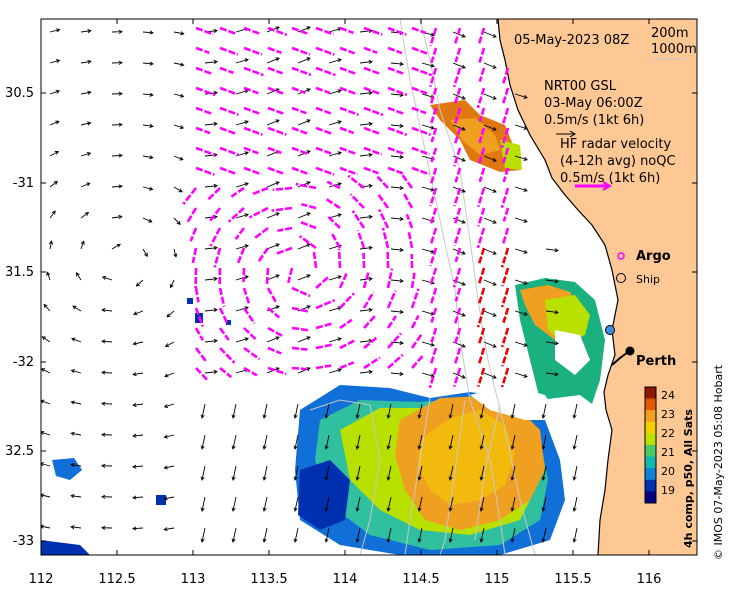 The width and height of the screenshot is (740, 592). Describe the element at coordinates (618, 161) in the screenshot. I see `hf-legend-line2: (4-12h avg) noQC` at that location.